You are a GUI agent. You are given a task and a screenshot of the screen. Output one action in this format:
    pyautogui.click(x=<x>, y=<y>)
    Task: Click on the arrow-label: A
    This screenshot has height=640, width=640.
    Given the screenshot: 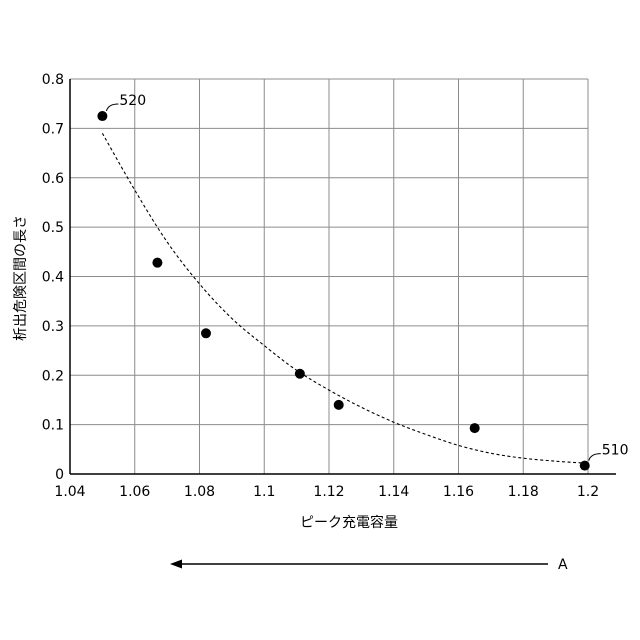 What is the action you would take?
    pyautogui.click(x=563, y=565)
    